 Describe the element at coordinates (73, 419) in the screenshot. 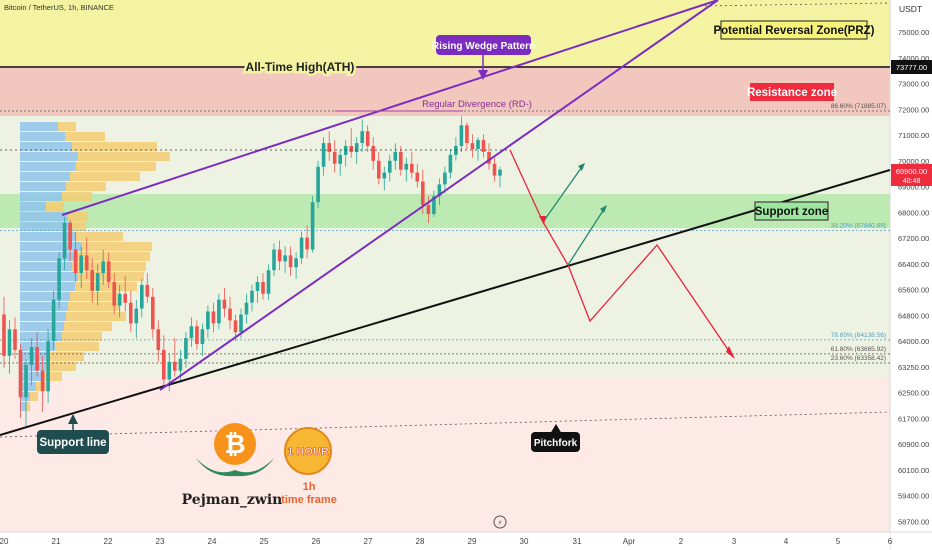

I see `support-line-pointer-head` at that location.